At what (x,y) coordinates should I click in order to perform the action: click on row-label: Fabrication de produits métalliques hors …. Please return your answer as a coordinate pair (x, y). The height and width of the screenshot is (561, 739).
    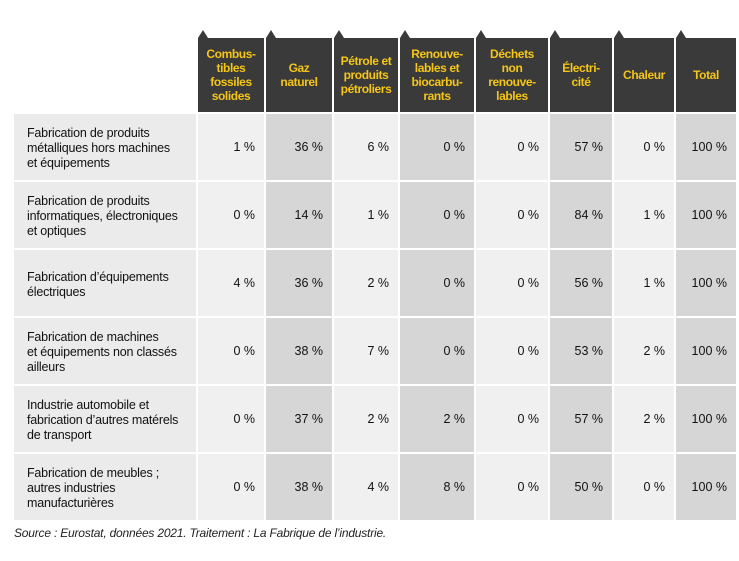
    Looking at the image, I should click on (105, 147).